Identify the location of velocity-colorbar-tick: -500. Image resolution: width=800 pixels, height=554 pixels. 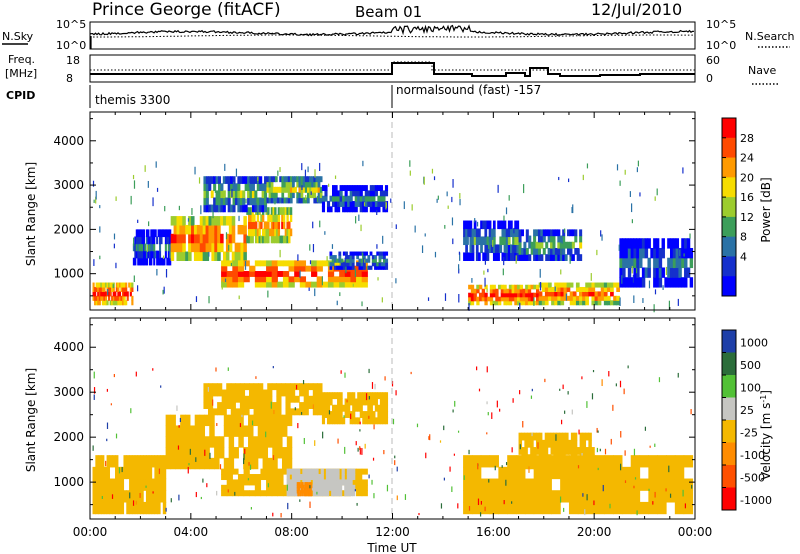
(752, 477).